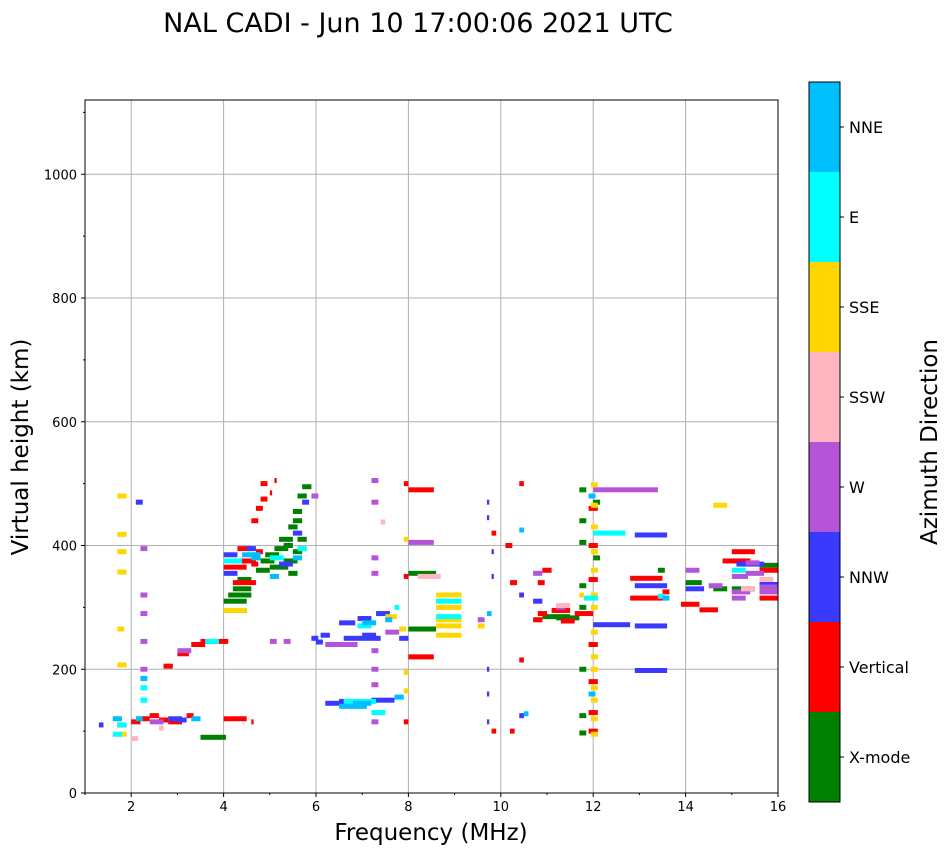 This screenshot has height=856, width=951. Describe the element at coordinates (824, 442) in the screenshot. I see `colorbar-frame` at that location.